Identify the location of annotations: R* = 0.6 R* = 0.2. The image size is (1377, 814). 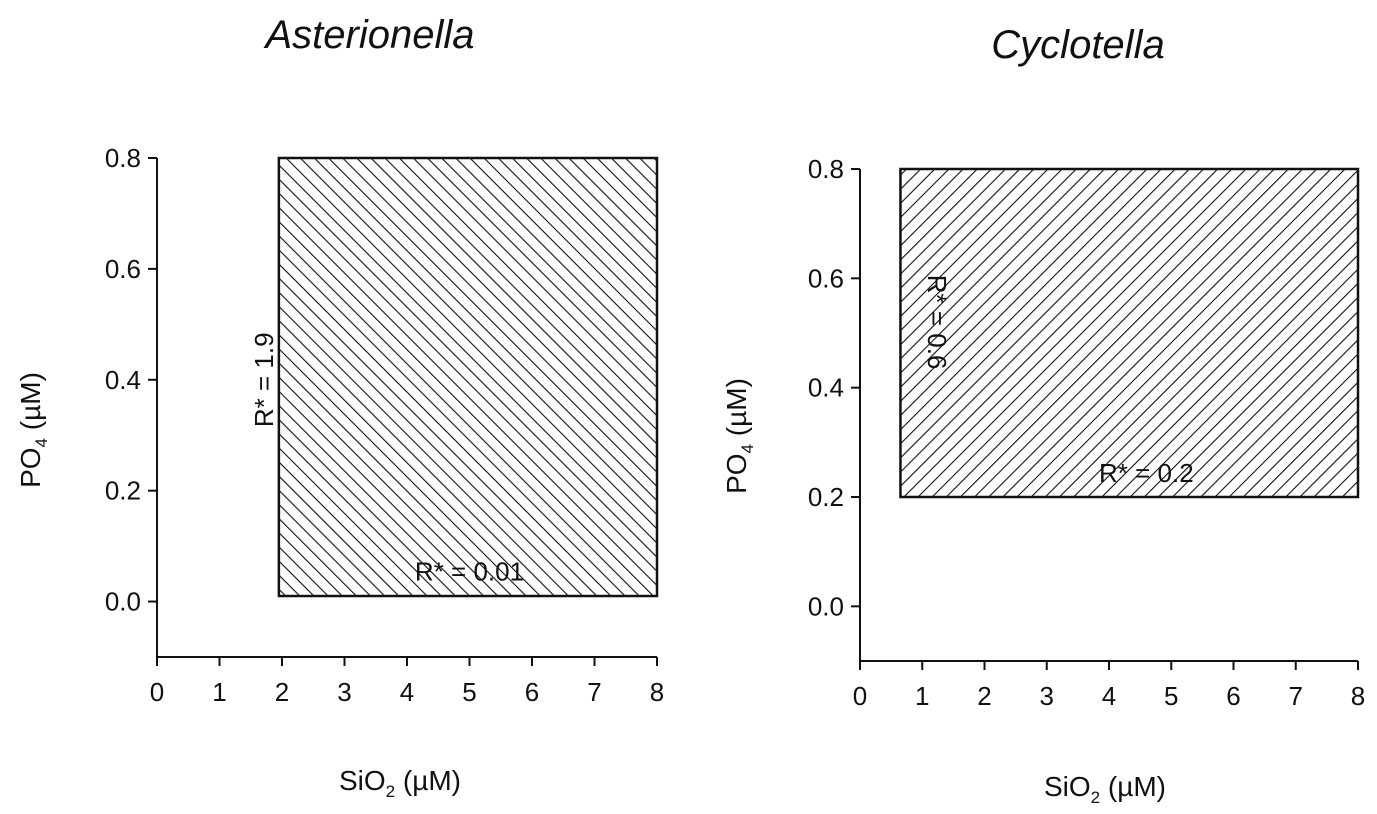
(1058, 381).